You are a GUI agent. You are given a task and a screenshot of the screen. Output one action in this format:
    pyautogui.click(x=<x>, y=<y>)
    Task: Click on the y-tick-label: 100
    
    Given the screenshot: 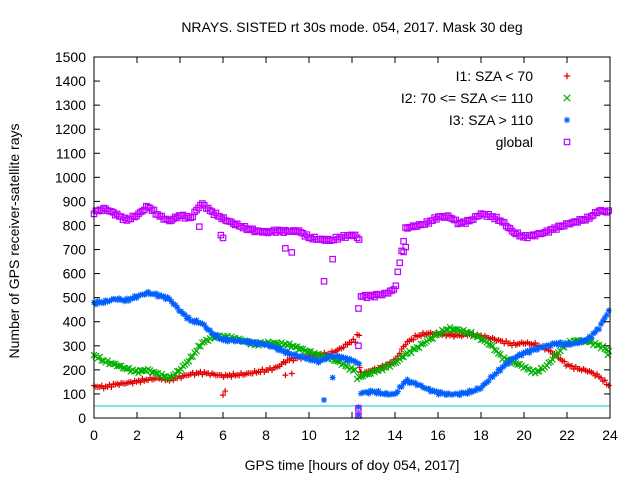 What is the action you would take?
    pyautogui.click(x=75, y=394)
    